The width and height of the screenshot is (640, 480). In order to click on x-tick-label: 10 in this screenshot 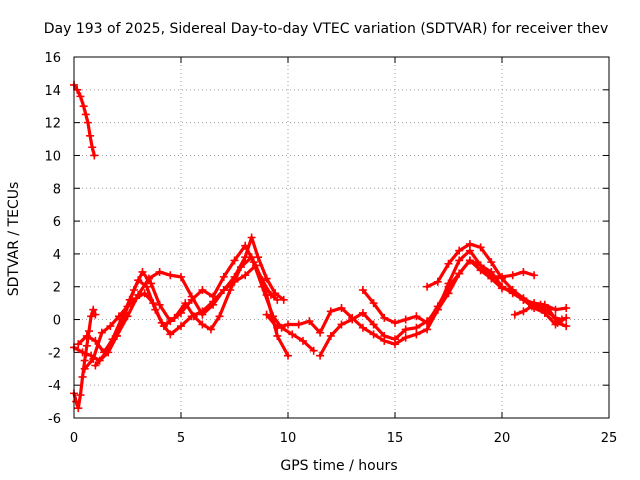, I will do `click(288, 438)`.